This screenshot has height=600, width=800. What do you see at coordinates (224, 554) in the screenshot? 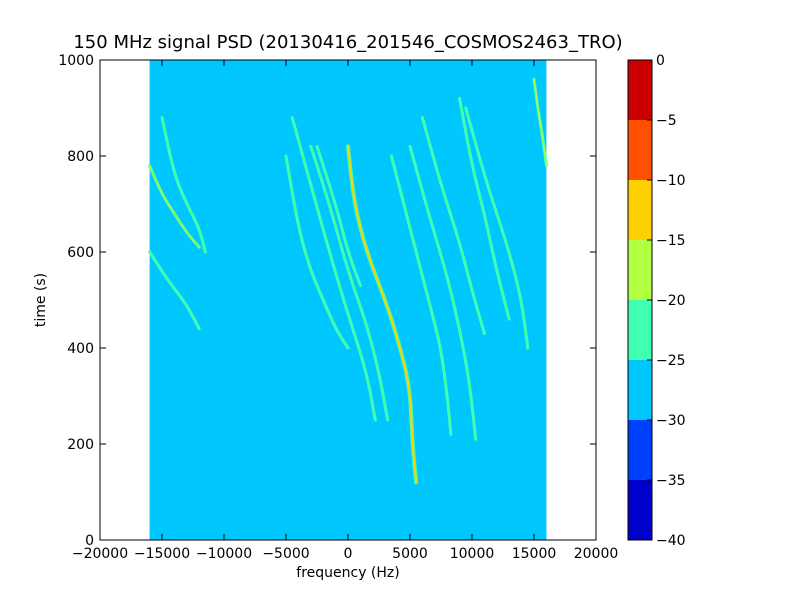
I see `x-tick-label: −10000` at bounding box center [224, 554].